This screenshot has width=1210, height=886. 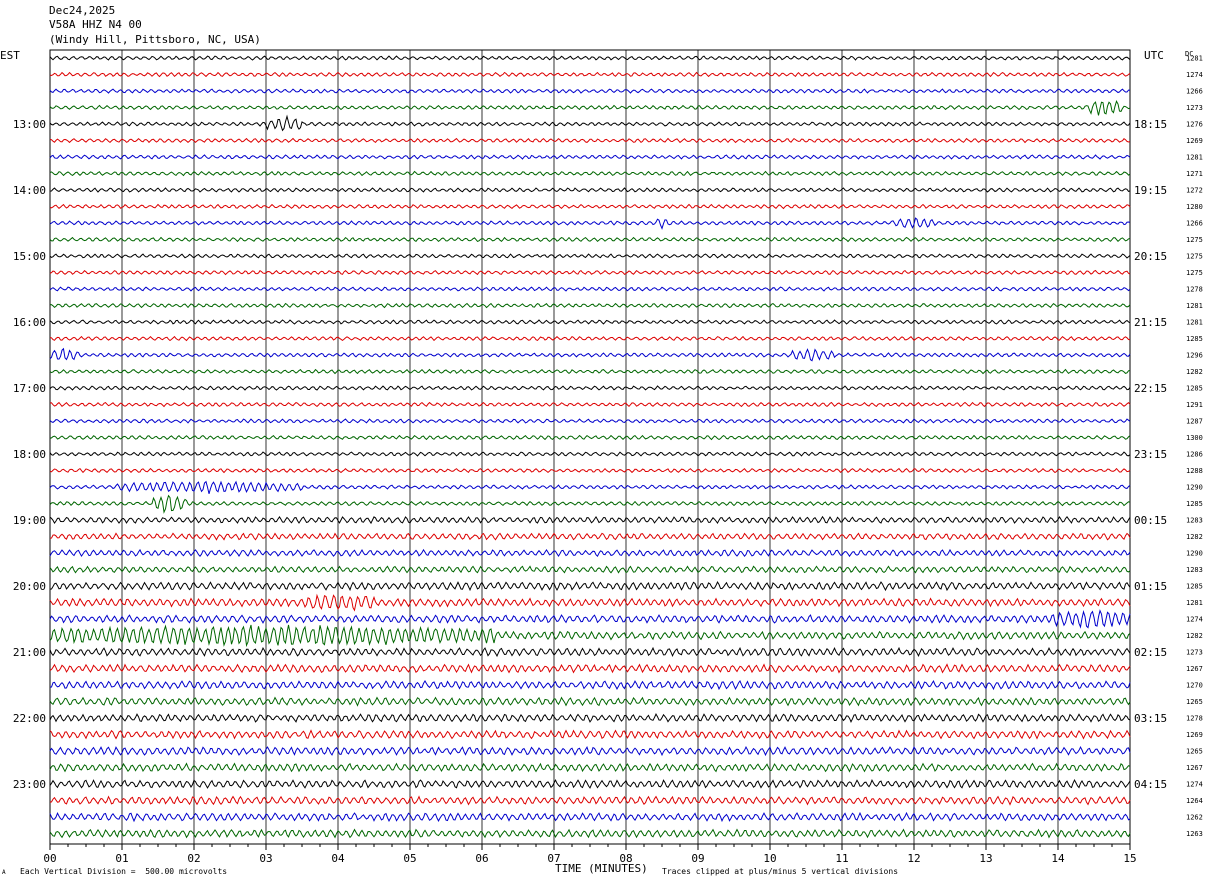 What do you see at coordinates (82, 10) in the screenshot?
I see `date-label: Dec24,2025` at bounding box center [82, 10].